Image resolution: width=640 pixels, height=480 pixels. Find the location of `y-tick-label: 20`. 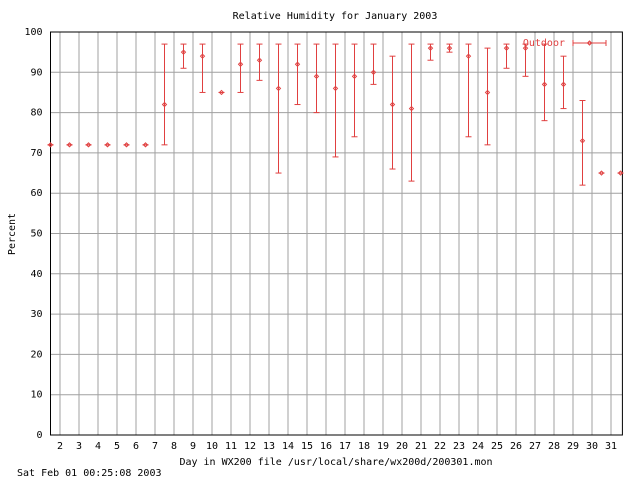

y-tick-label: 20 is located at coordinates (36, 354).